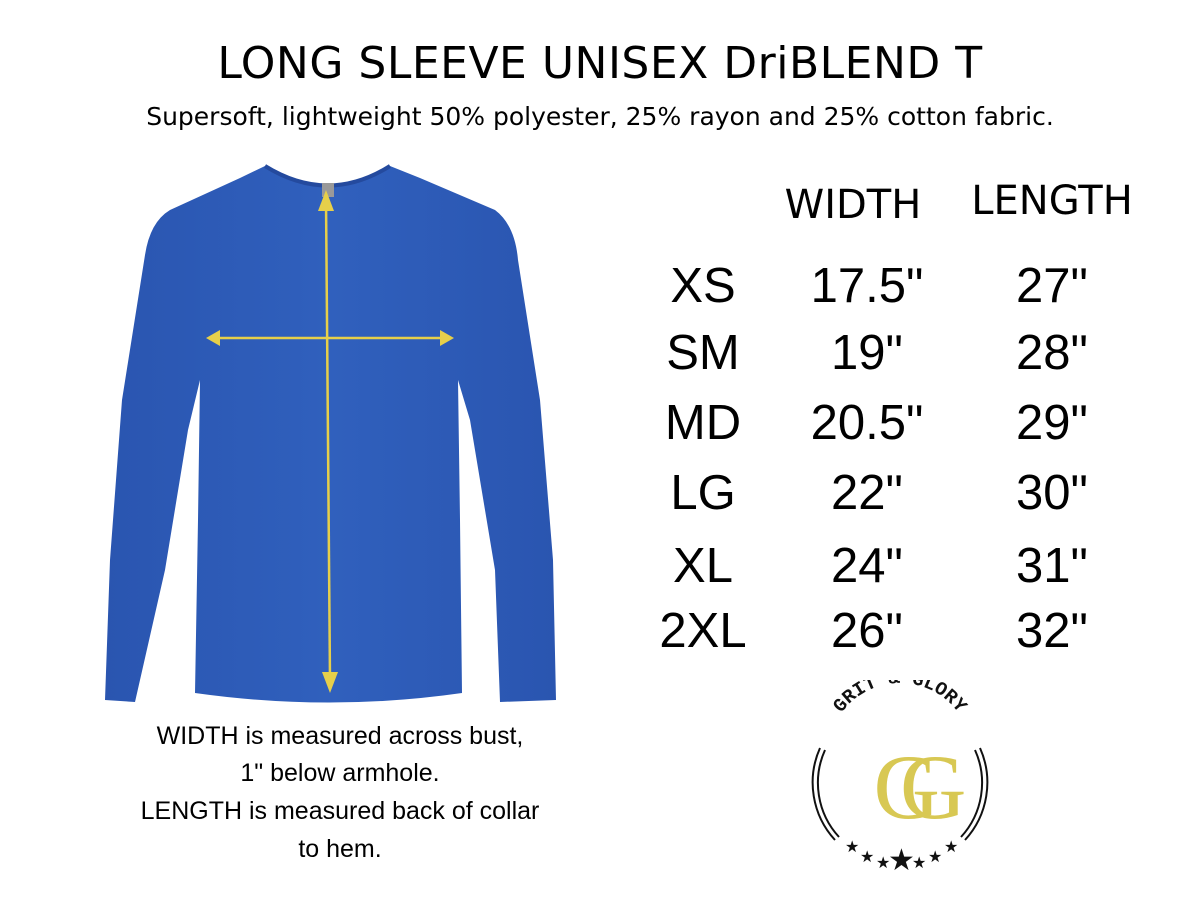 The image size is (1200, 899). Describe the element at coordinates (853, 205) in the screenshot. I see `header-width: WIDTH` at that location.